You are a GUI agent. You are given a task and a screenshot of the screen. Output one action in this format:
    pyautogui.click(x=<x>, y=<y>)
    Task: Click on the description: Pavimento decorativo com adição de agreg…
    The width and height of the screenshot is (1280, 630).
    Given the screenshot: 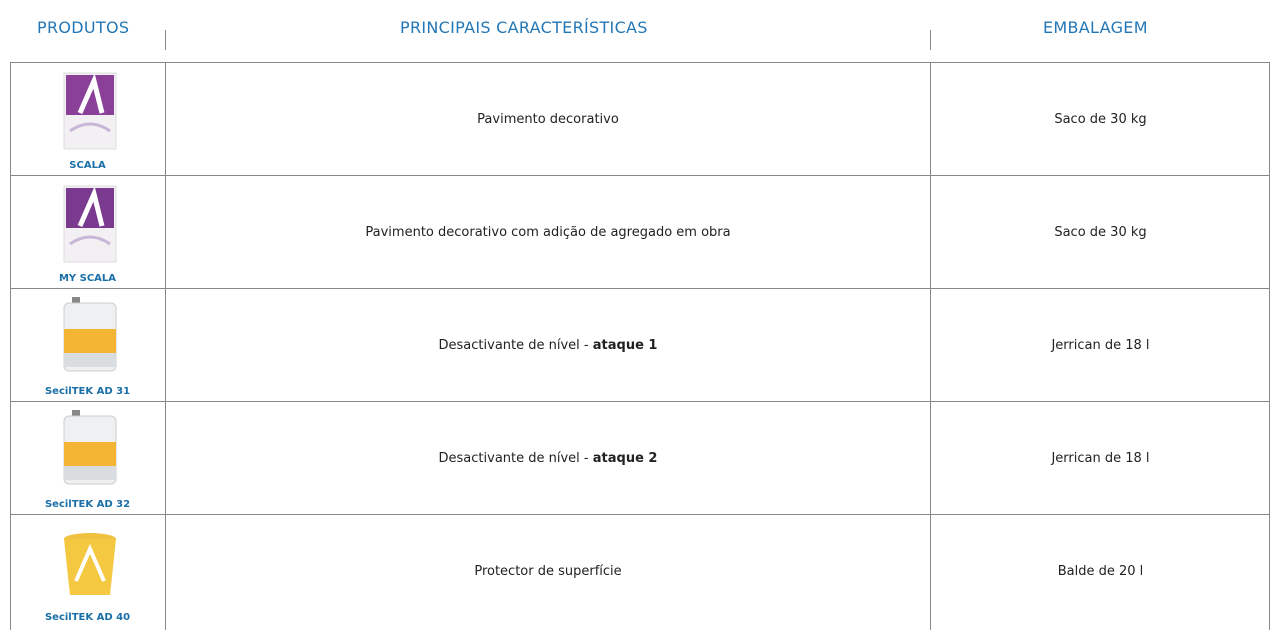 What is the action you would take?
    pyautogui.click(x=548, y=232)
    